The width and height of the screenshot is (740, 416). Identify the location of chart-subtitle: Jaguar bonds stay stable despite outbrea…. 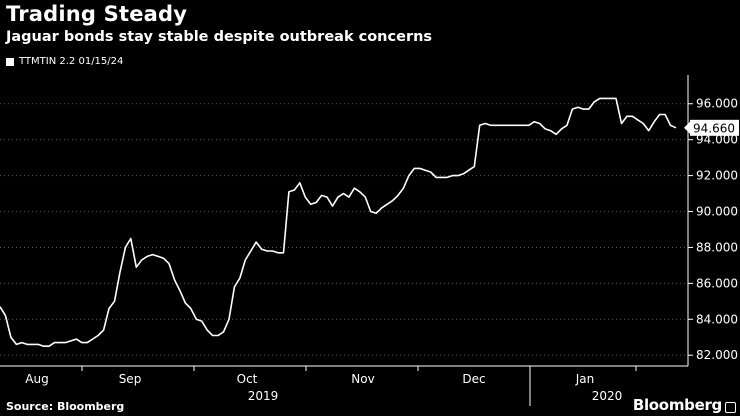
(219, 37).